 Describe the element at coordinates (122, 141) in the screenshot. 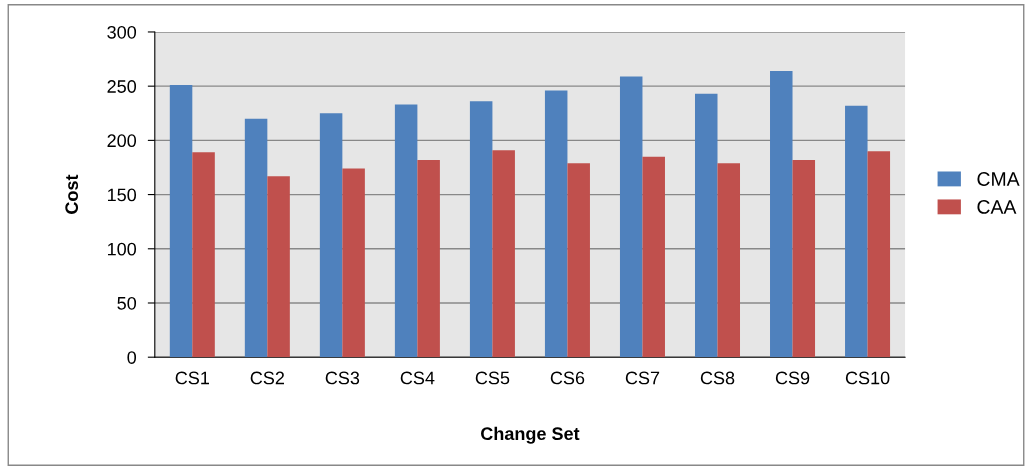

I see `y-tick-label: 200` at that location.